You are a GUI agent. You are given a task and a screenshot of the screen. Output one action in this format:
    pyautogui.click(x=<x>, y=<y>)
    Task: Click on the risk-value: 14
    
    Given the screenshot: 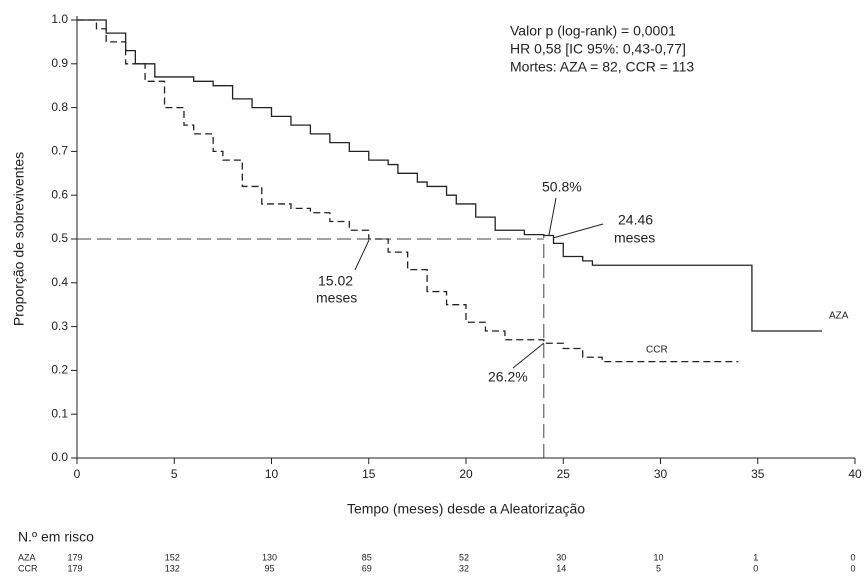 What is the action you would take?
    pyautogui.click(x=561, y=568)
    